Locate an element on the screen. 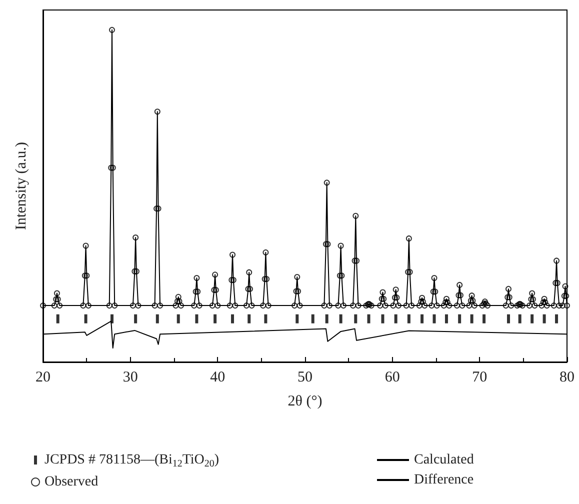 The image size is (579, 504). x-tick-label: 40 is located at coordinates (218, 378).